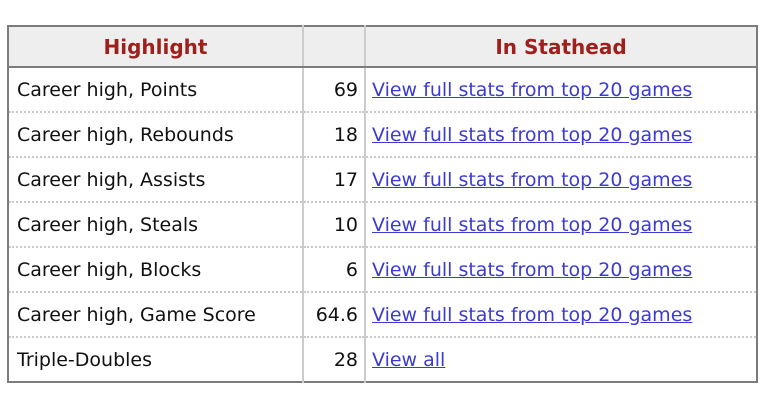 The width and height of the screenshot is (772, 404). Describe the element at coordinates (560, 359) in the screenshot. I see `stathead-link-cell: View all` at that location.